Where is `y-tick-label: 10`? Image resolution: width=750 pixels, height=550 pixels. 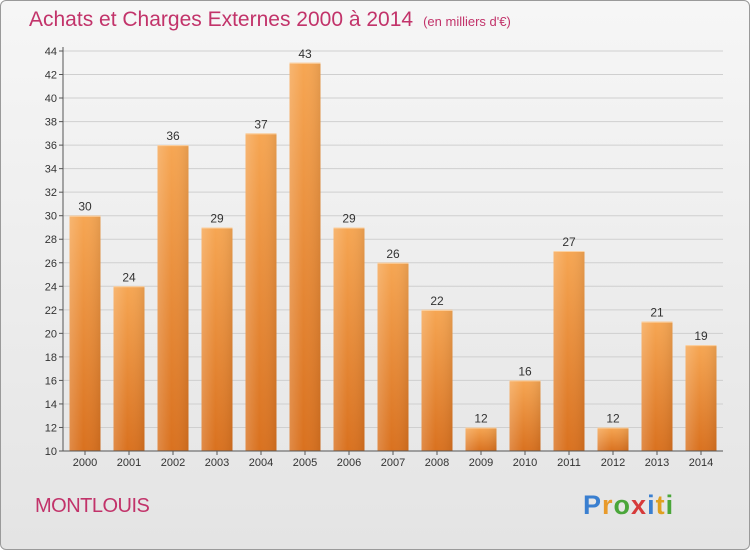
y-tick-label: 10 is located at coordinates (51, 452).